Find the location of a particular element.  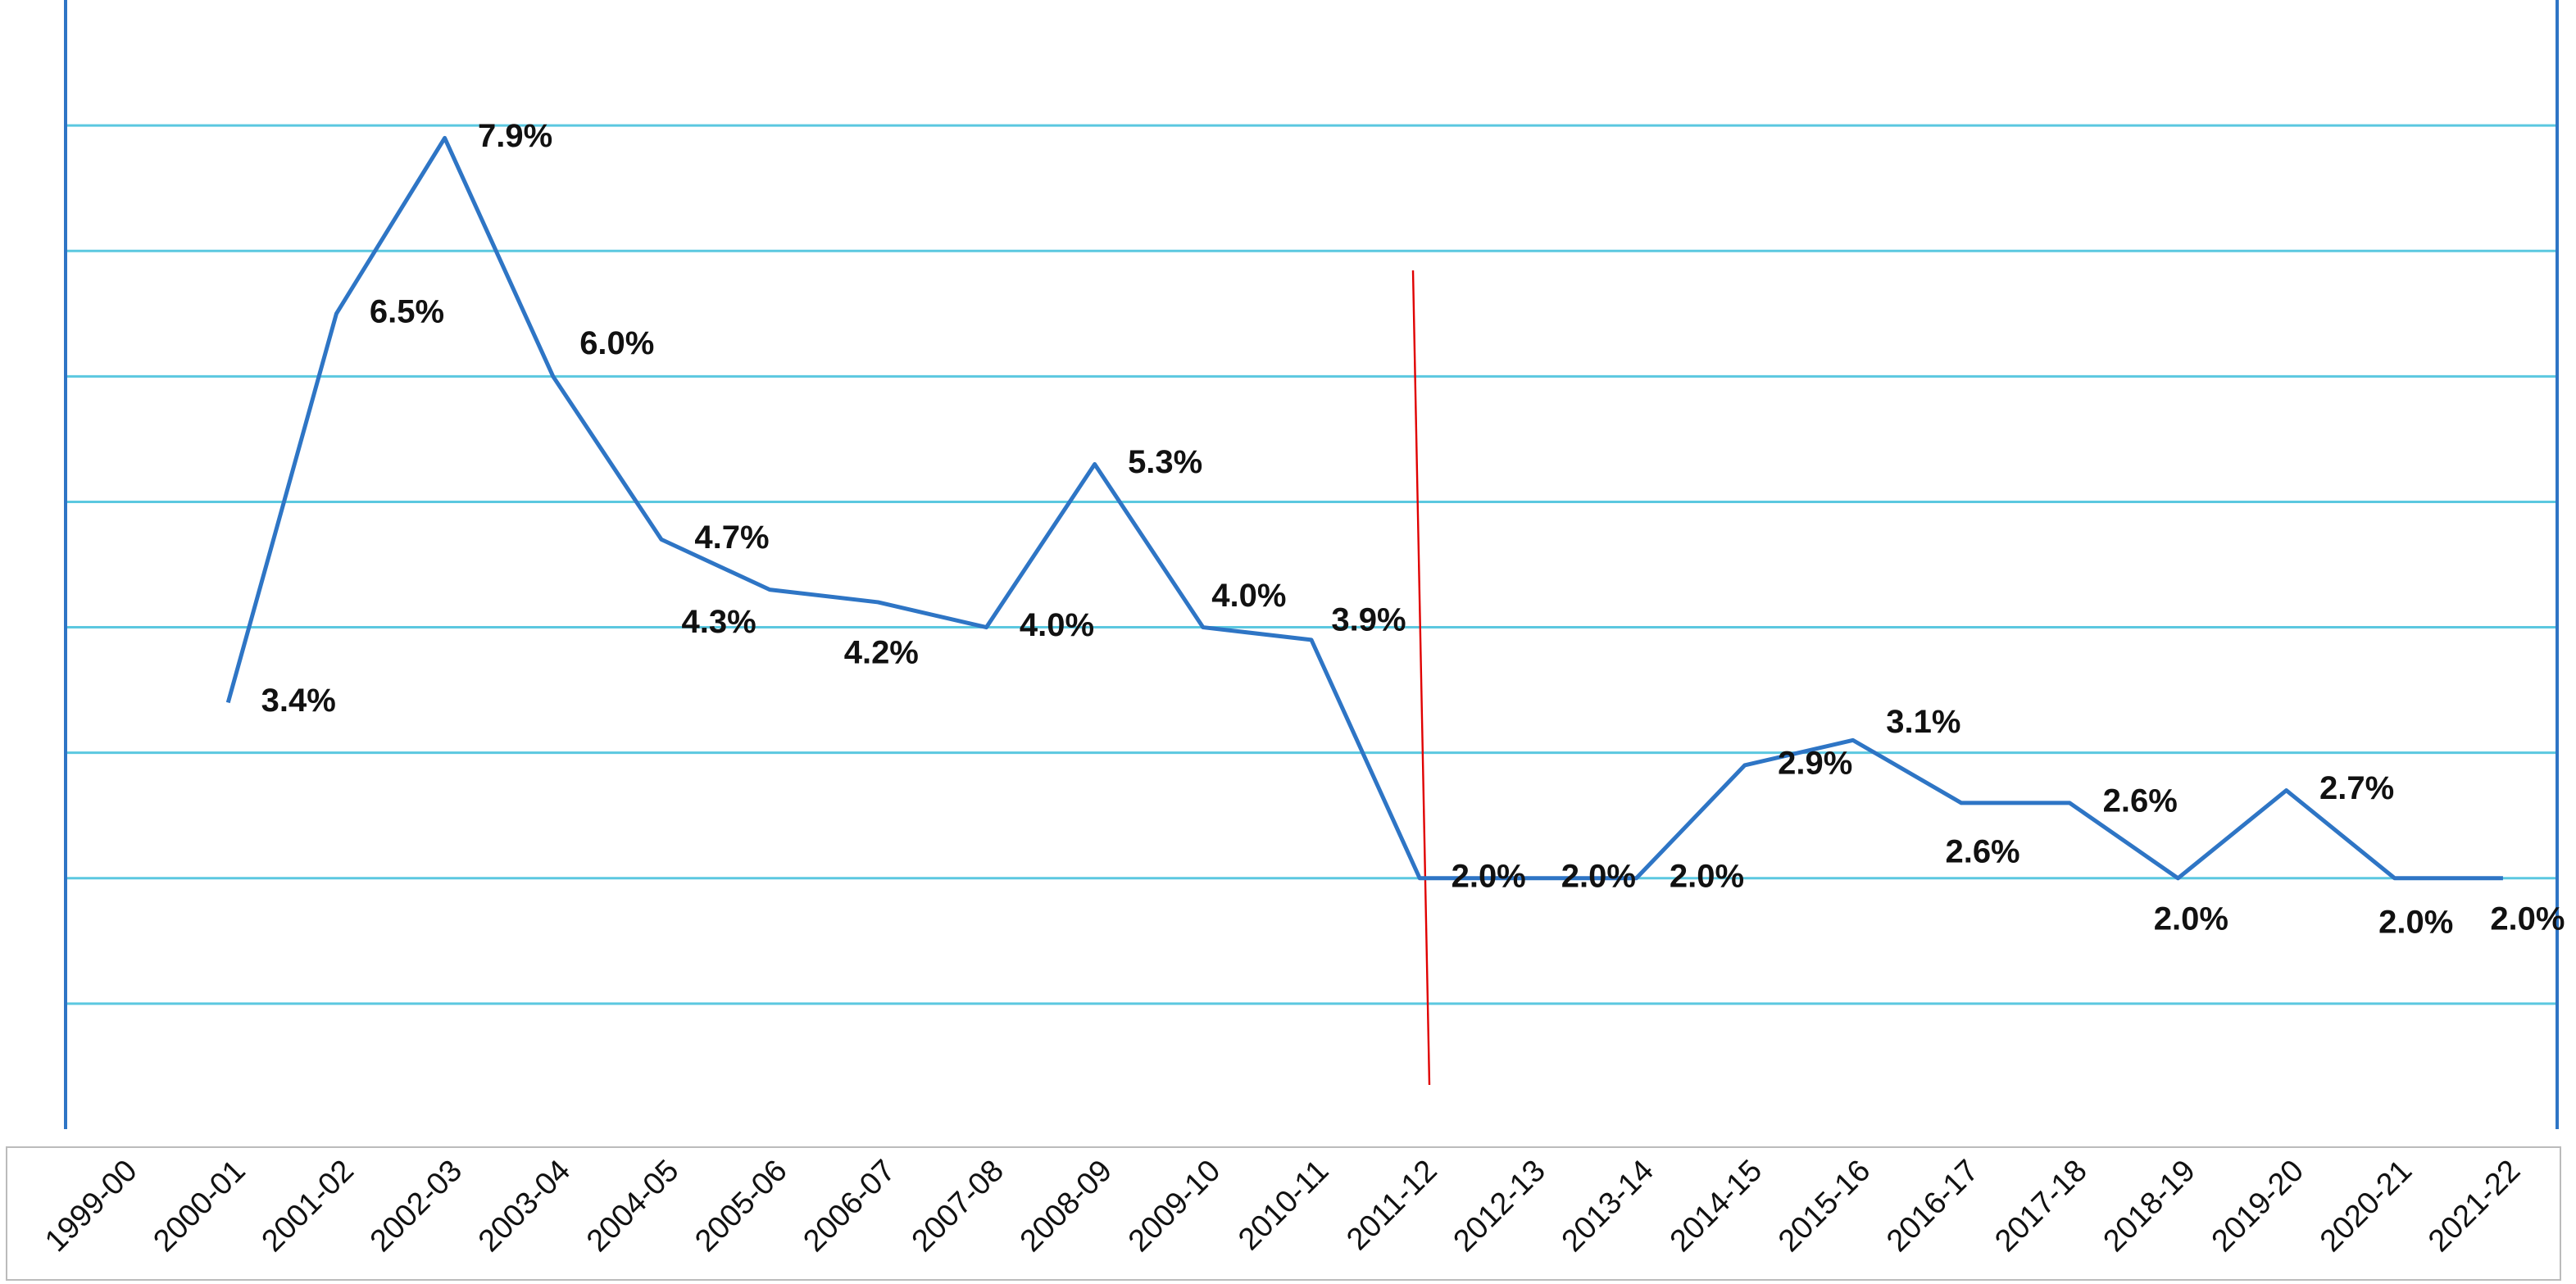

x-tick-label: 2000-01 is located at coordinates (199, 1206).